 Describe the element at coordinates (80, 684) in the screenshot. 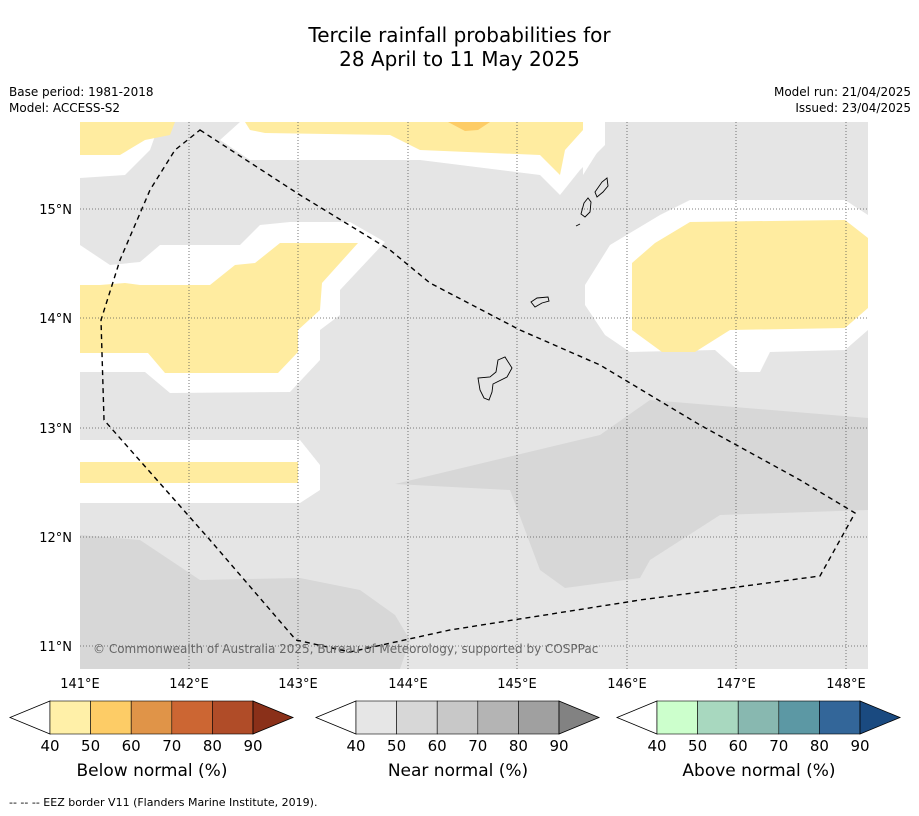

I see `lon-label: 141°E` at that location.